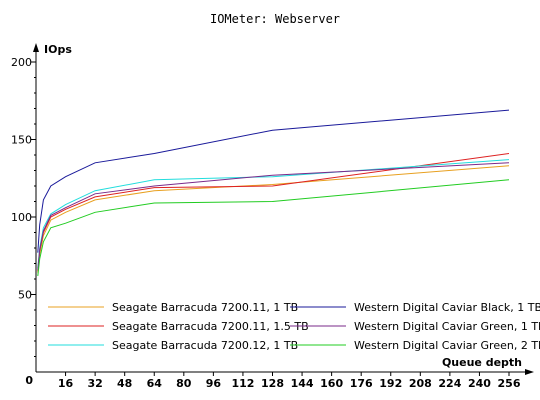  Describe the element at coordinates (447, 345) in the screenshot. I see `legend-label-5: Western Digital Caviar Green, 2 TB` at that location.